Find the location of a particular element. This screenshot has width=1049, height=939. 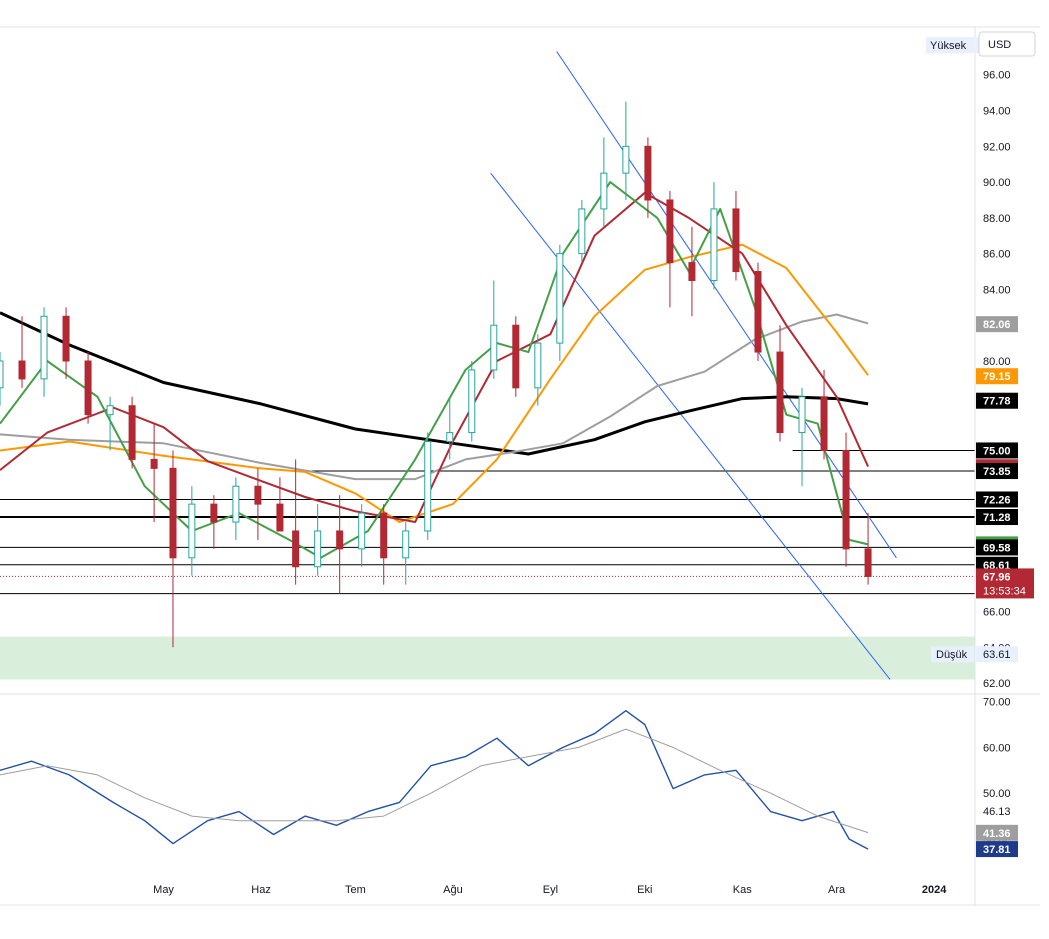

price-tag: 79.15 is located at coordinates (997, 376).